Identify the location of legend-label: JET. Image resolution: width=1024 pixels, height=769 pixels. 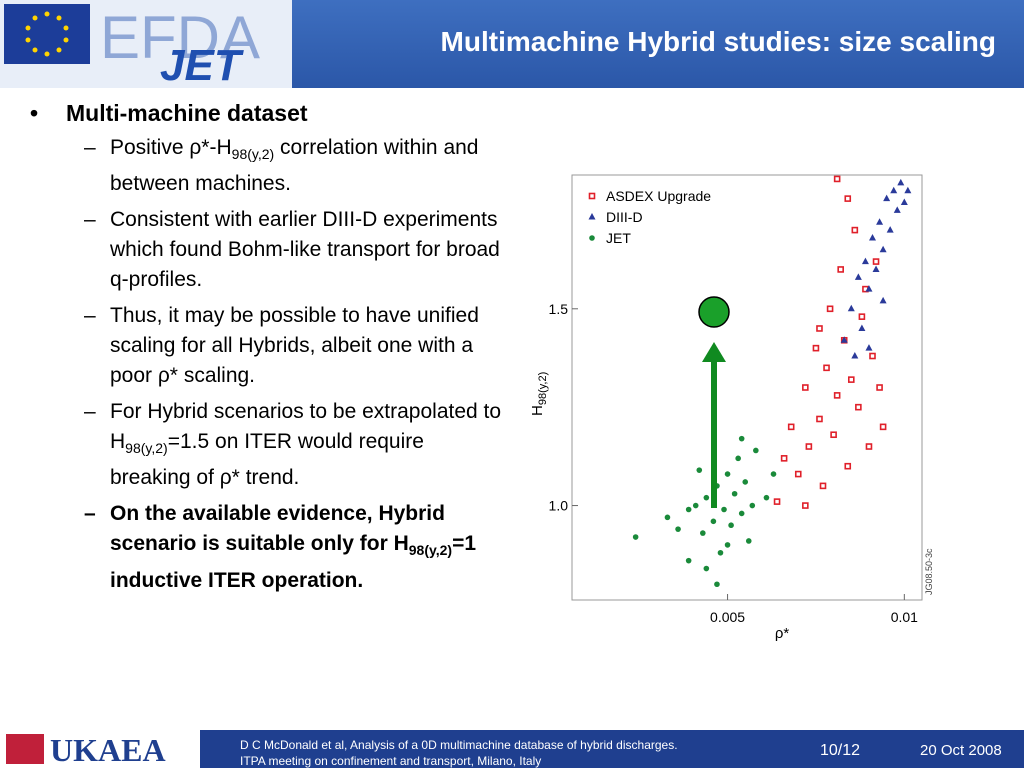
(618, 238).